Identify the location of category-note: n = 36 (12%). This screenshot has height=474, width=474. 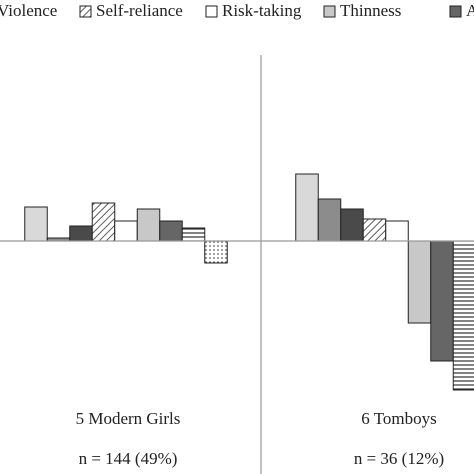
(399, 458).